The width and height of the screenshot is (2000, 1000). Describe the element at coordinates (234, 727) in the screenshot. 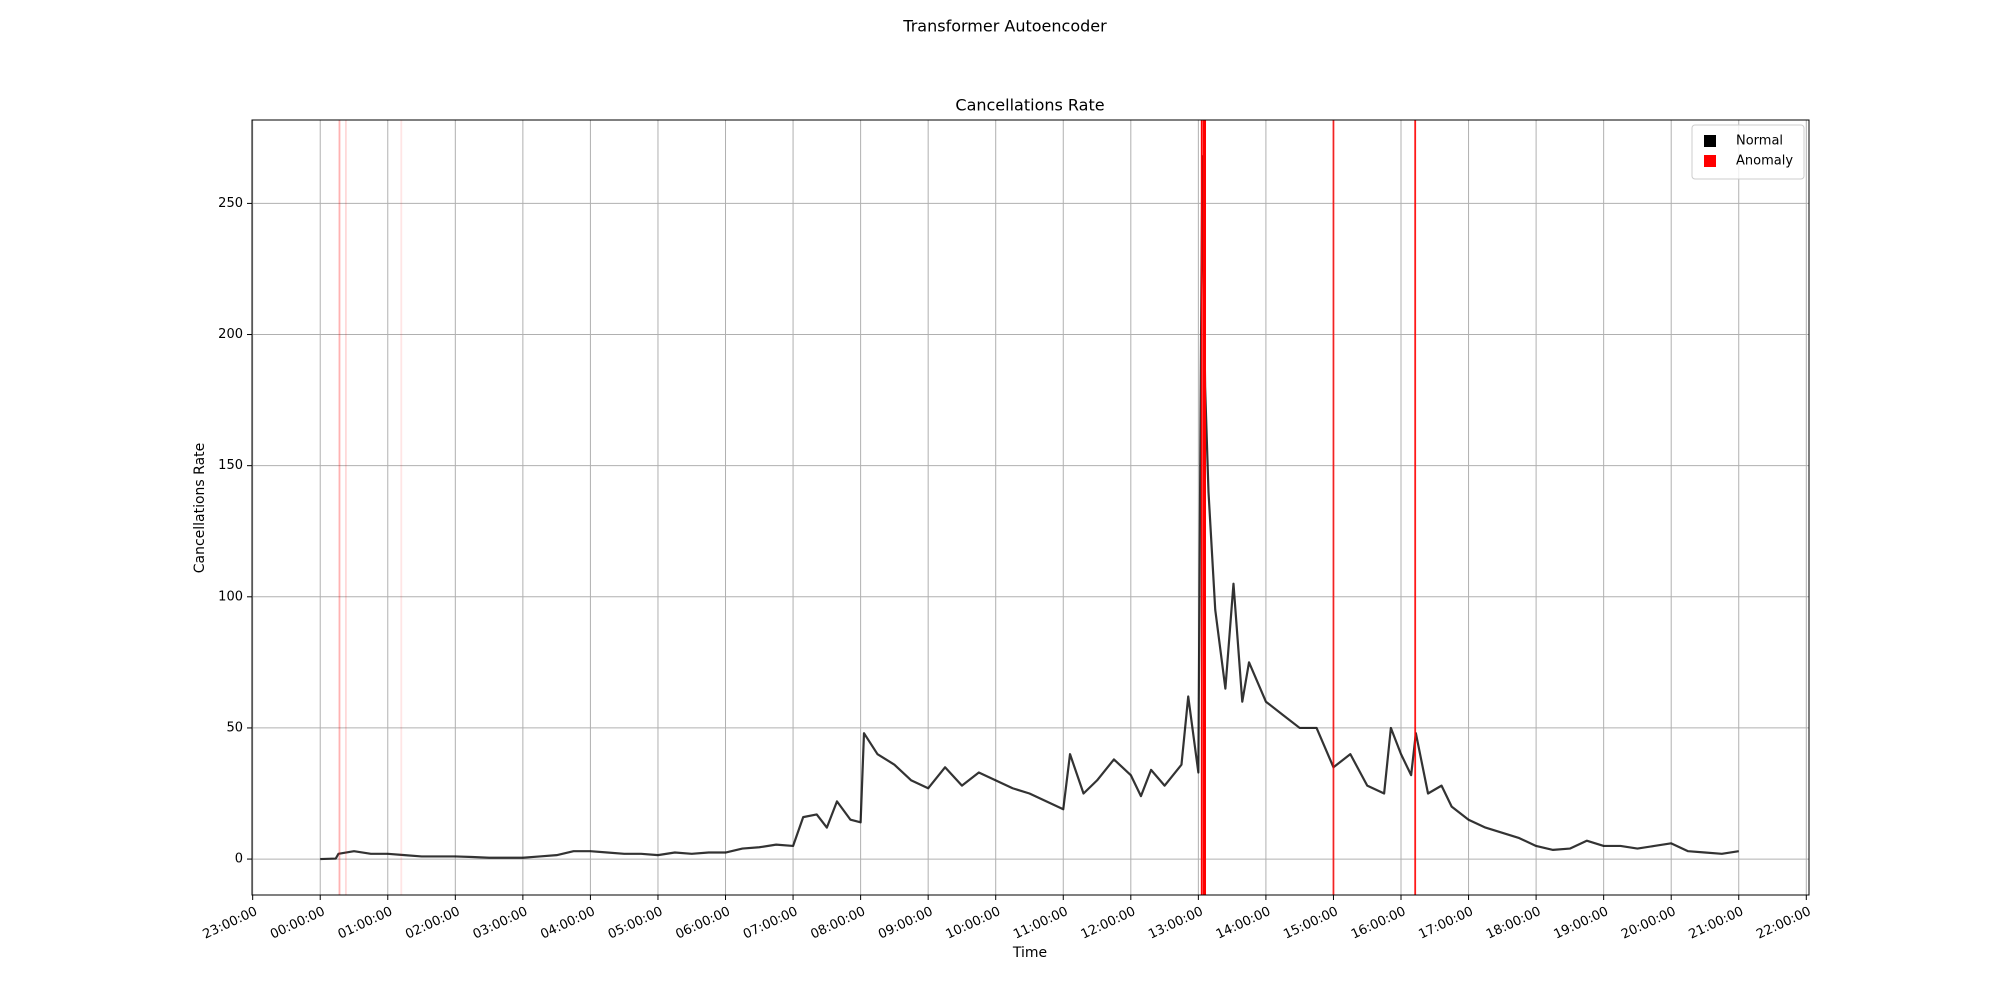

I see `y-tick-label: 50` at that location.